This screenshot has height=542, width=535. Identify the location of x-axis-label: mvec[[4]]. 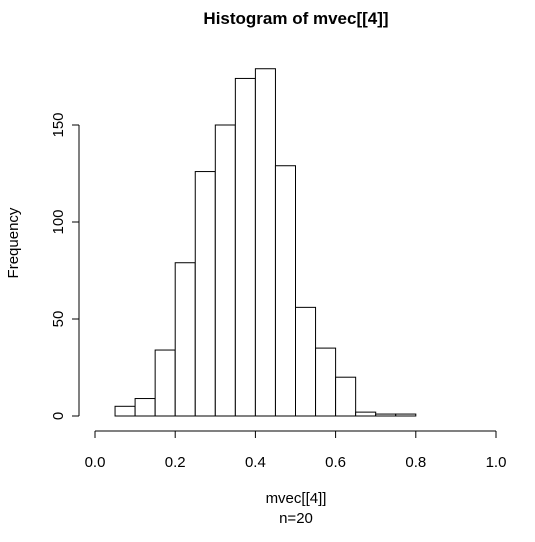
(296, 498).